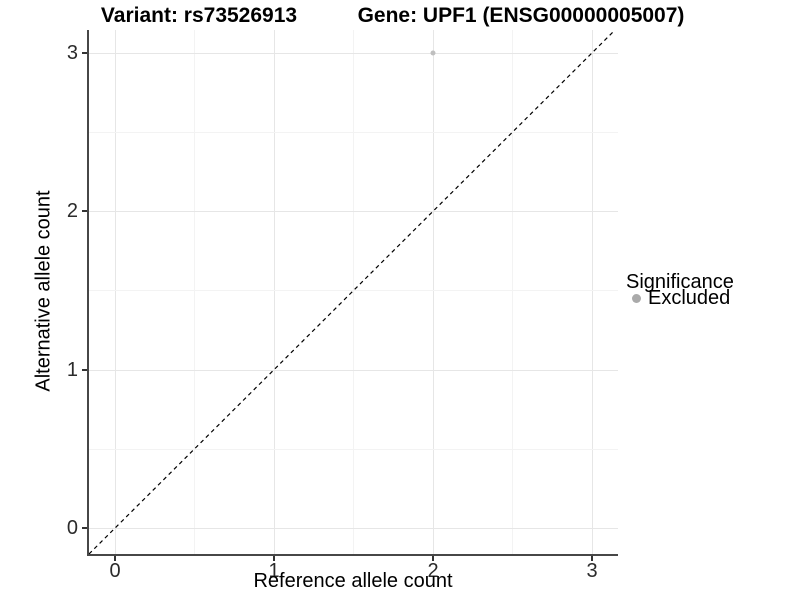 The image size is (800, 600). Describe the element at coordinates (115, 571) in the screenshot. I see `x-tick-label: 0` at that location.